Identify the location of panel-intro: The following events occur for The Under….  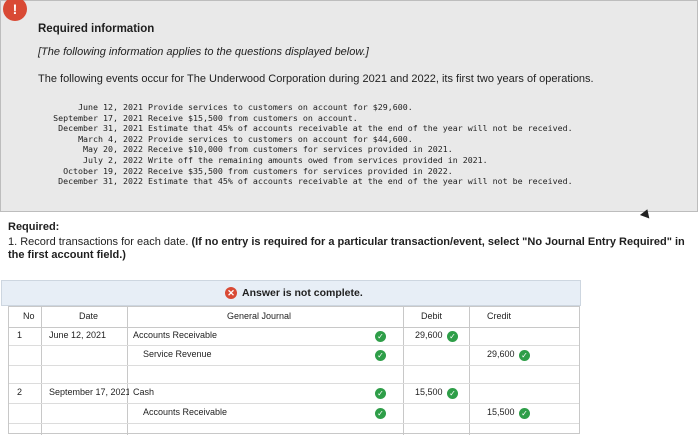
(316, 79).